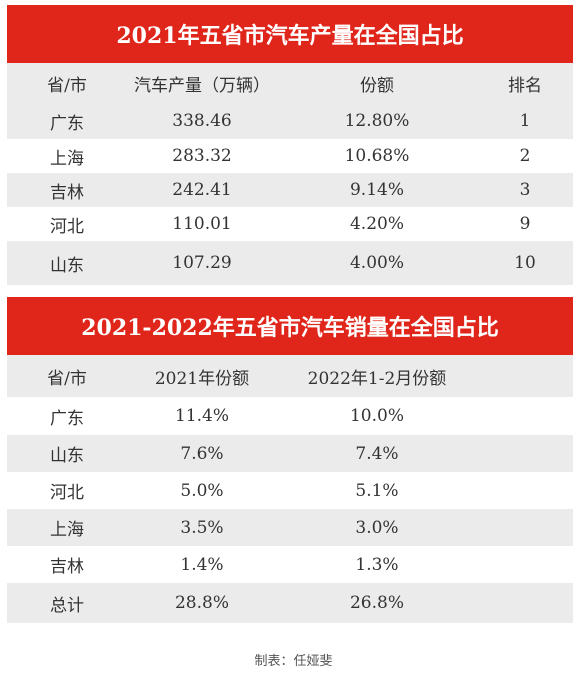 The height and width of the screenshot is (675, 587). I want to click on share-2021-cell: 5.0%, so click(202, 490).